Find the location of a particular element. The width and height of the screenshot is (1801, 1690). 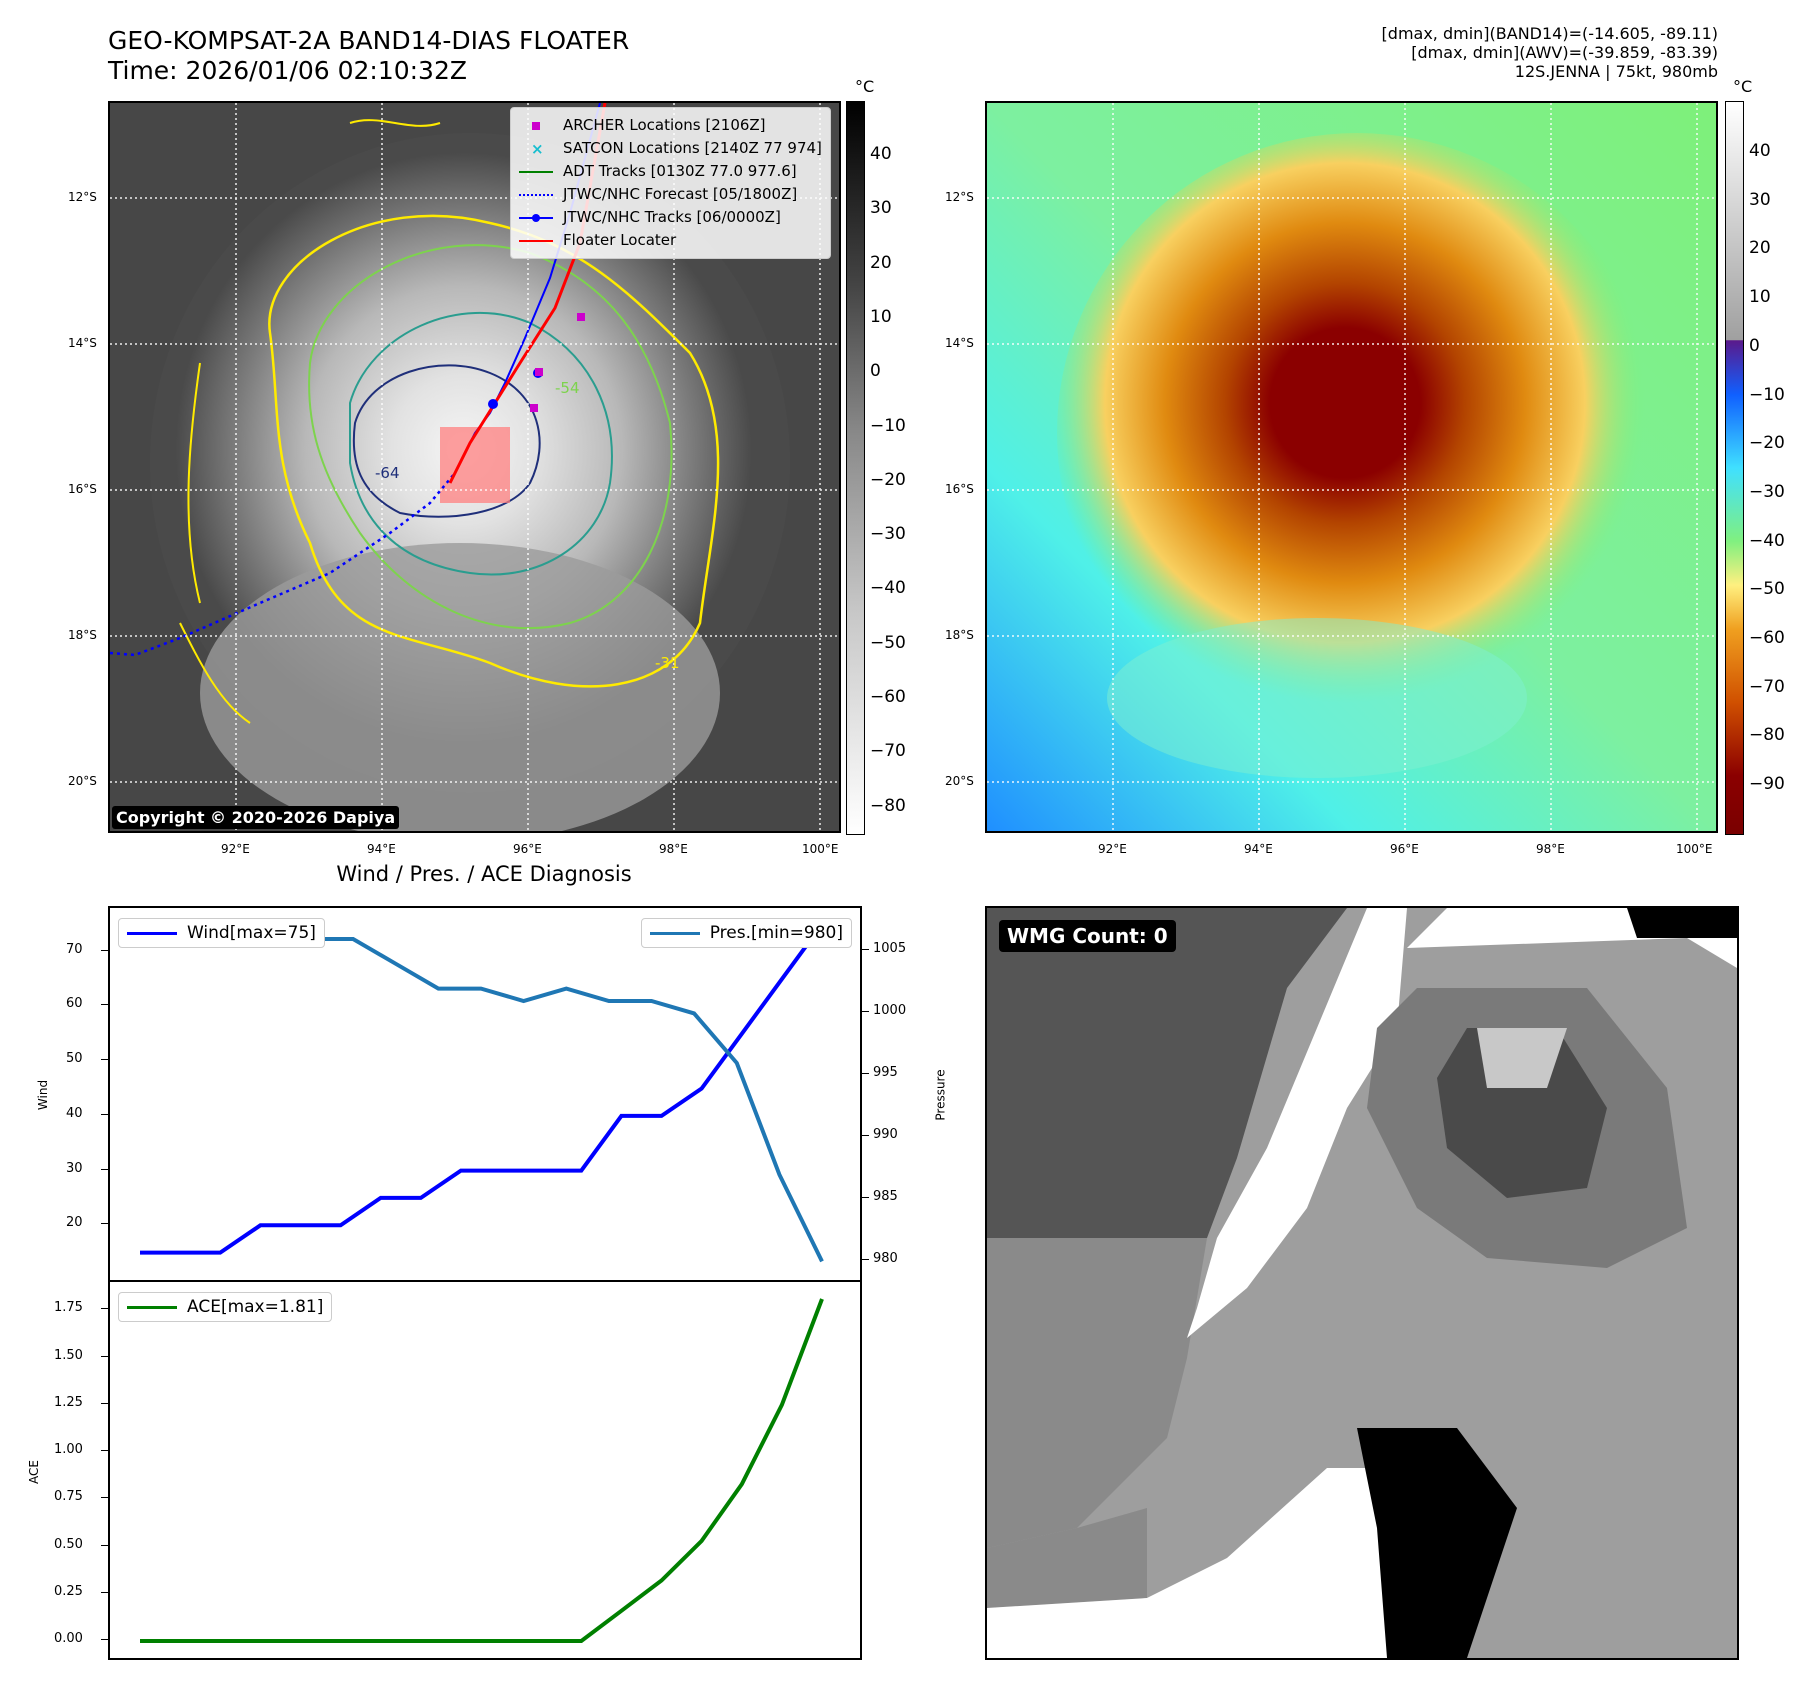

ace-tick-label: 1.25 is located at coordinates (68, 1402).